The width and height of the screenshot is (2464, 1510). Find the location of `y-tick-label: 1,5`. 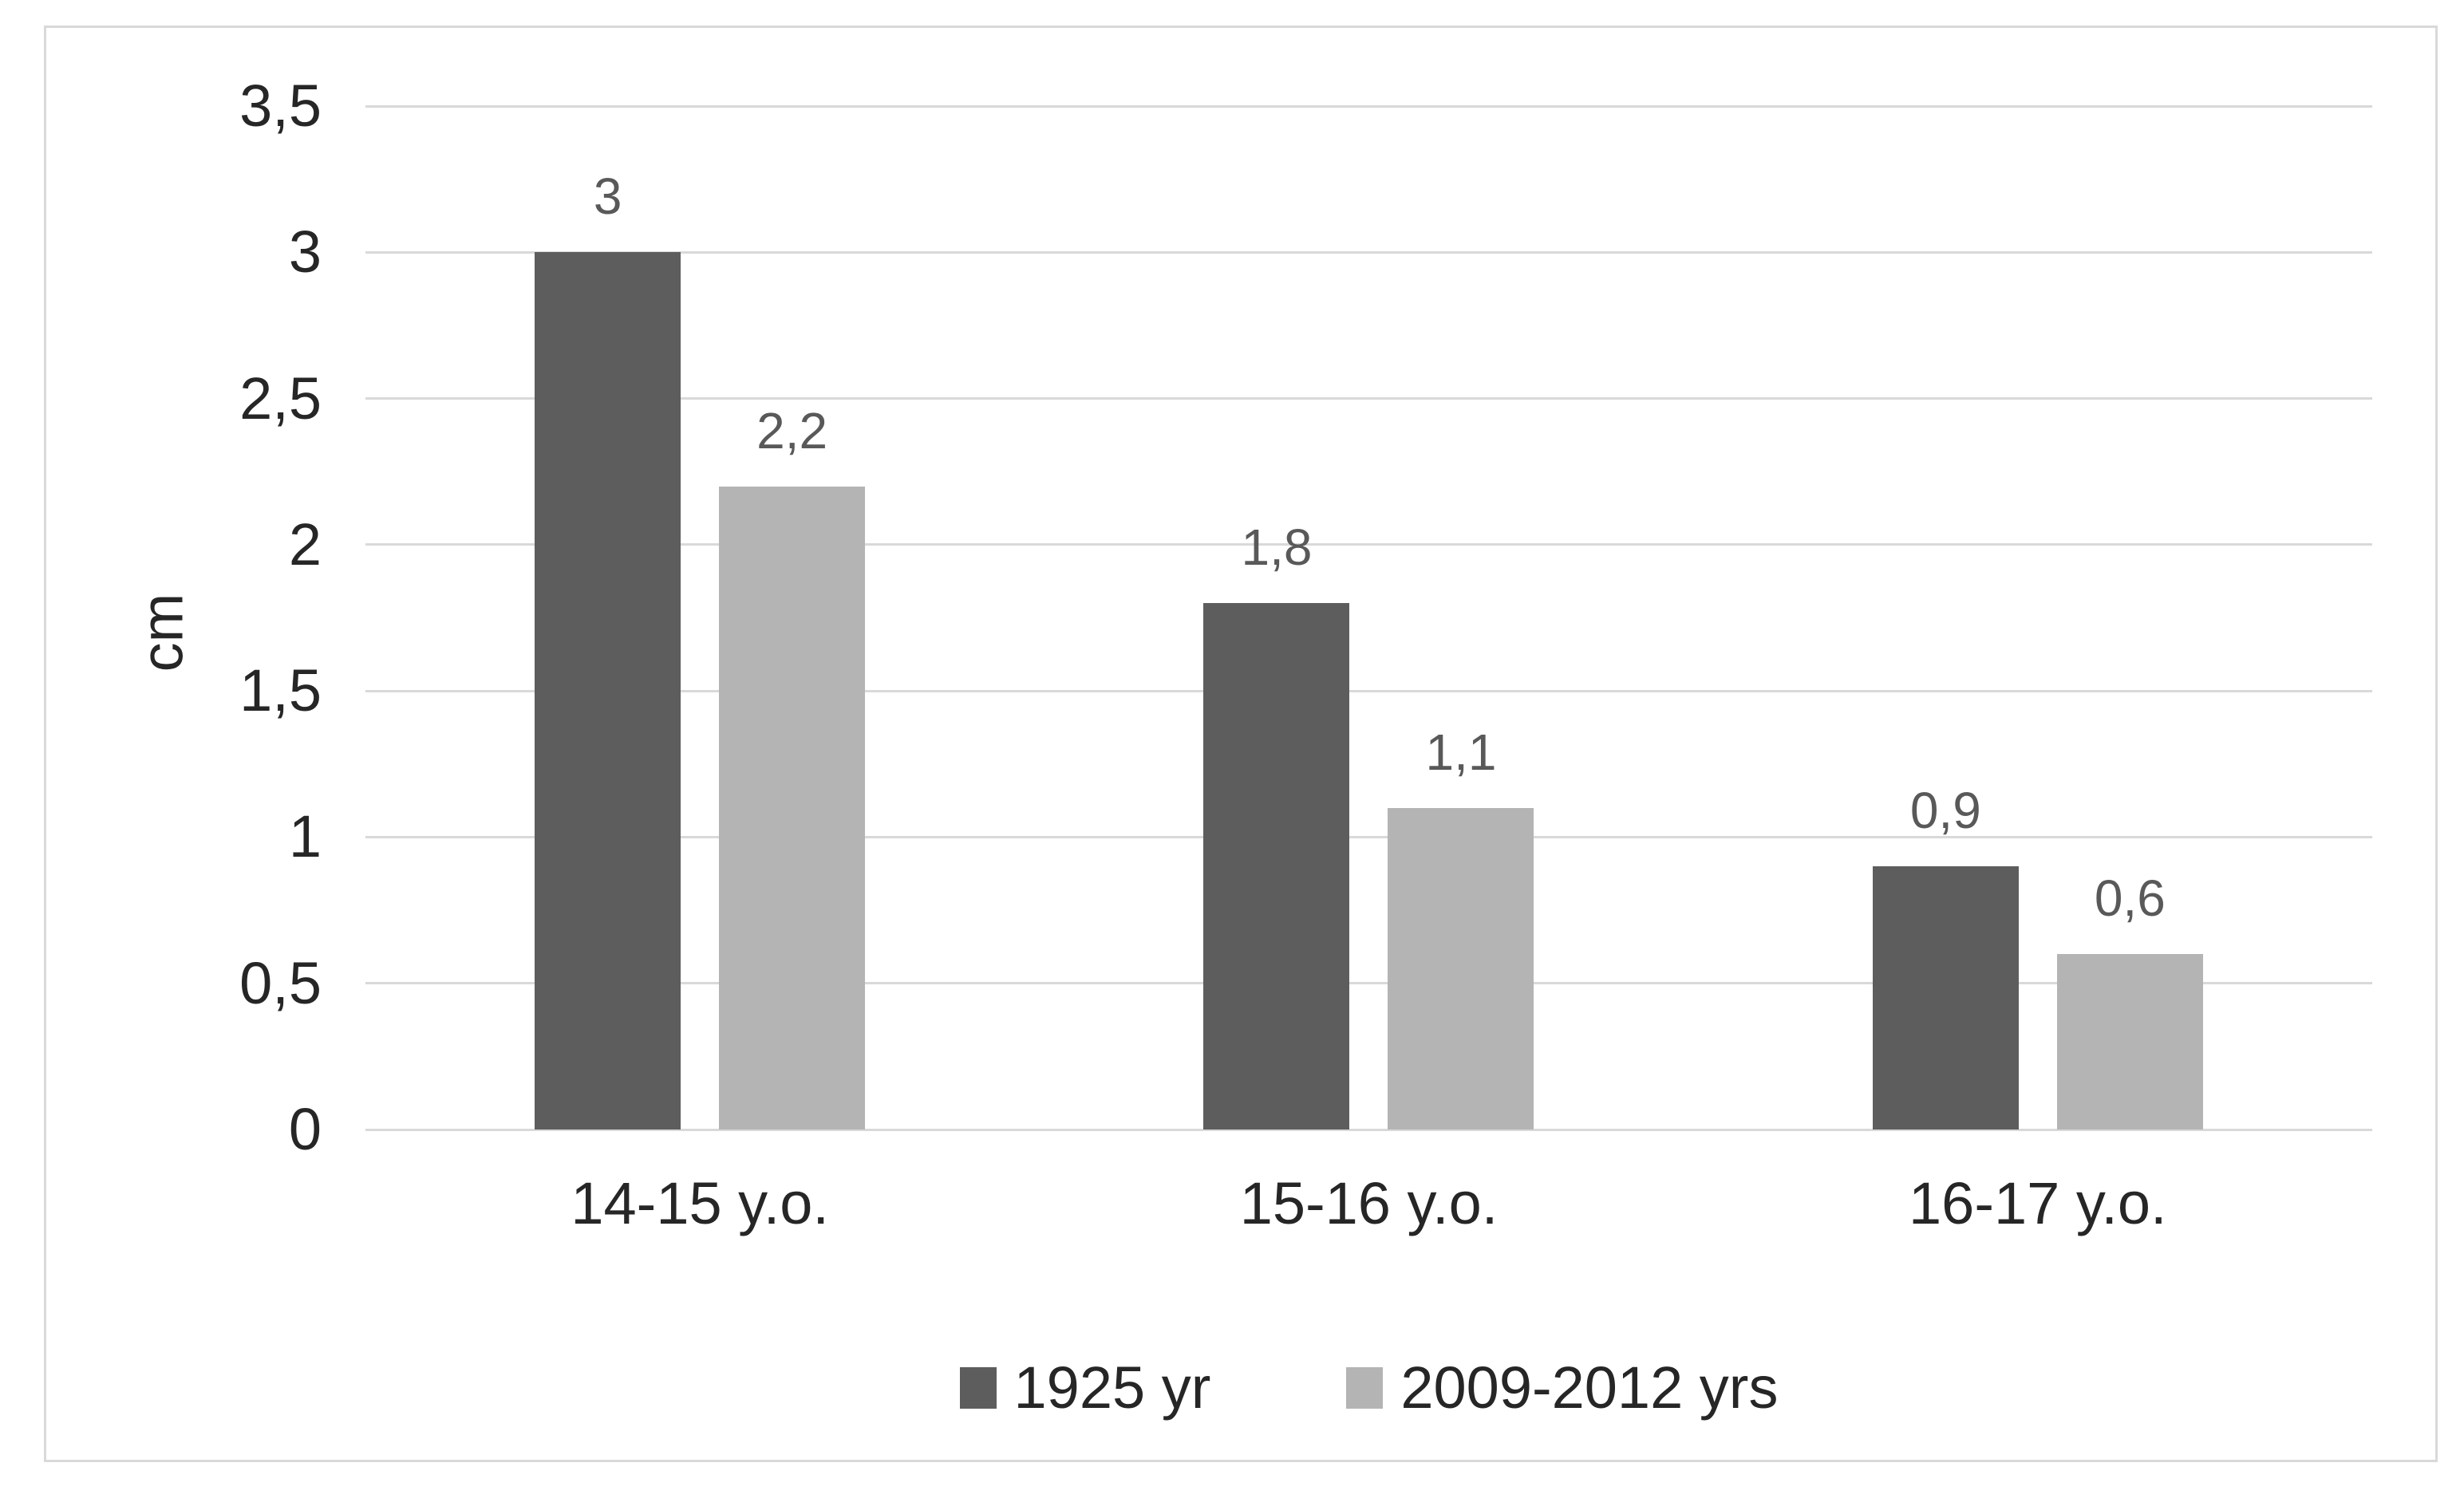

y-tick-label: 1,5 is located at coordinates (280, 691).